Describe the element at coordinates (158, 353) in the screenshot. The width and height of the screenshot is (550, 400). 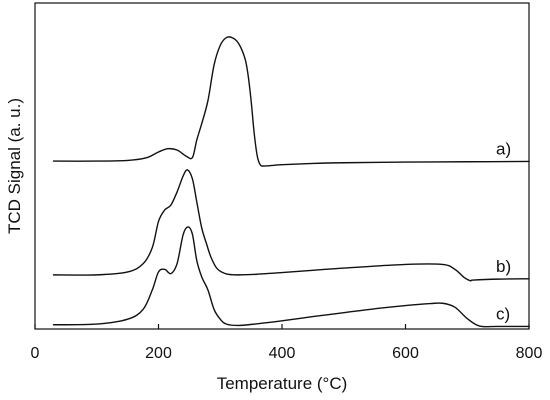
I see `x-tick-label: 200` at that location.